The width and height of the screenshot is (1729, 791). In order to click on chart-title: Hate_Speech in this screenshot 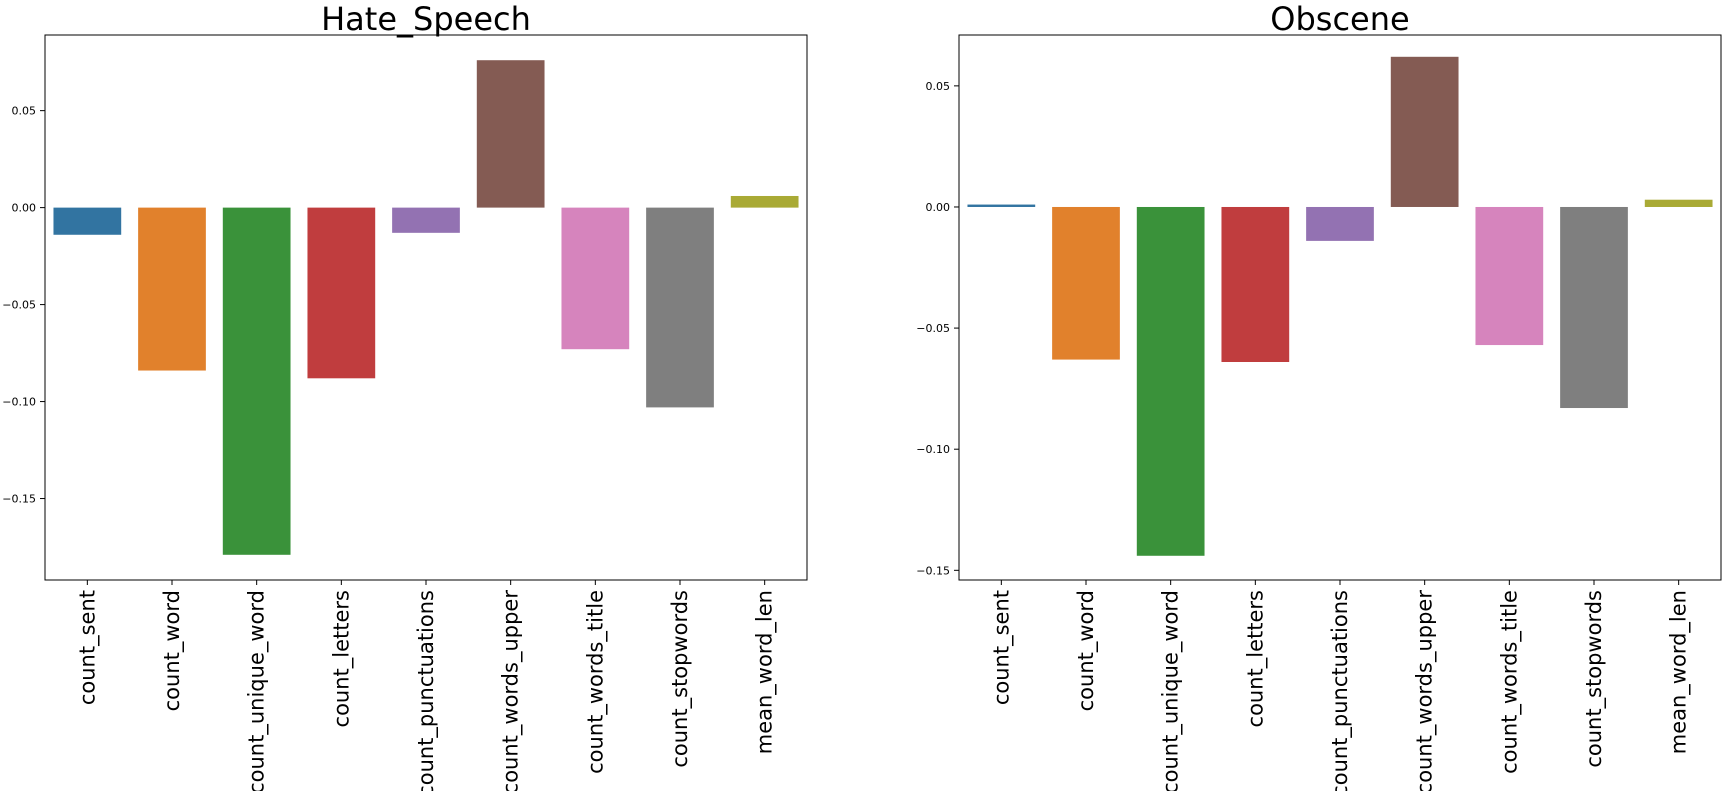, I will do `click(426, 19)`.